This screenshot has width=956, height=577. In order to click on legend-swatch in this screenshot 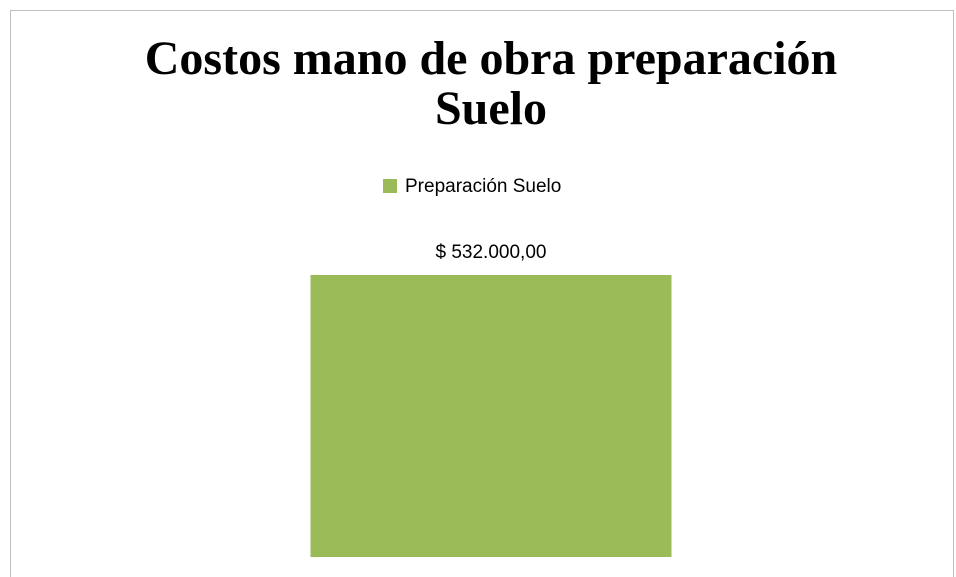, I will do `click(390, 186)`.